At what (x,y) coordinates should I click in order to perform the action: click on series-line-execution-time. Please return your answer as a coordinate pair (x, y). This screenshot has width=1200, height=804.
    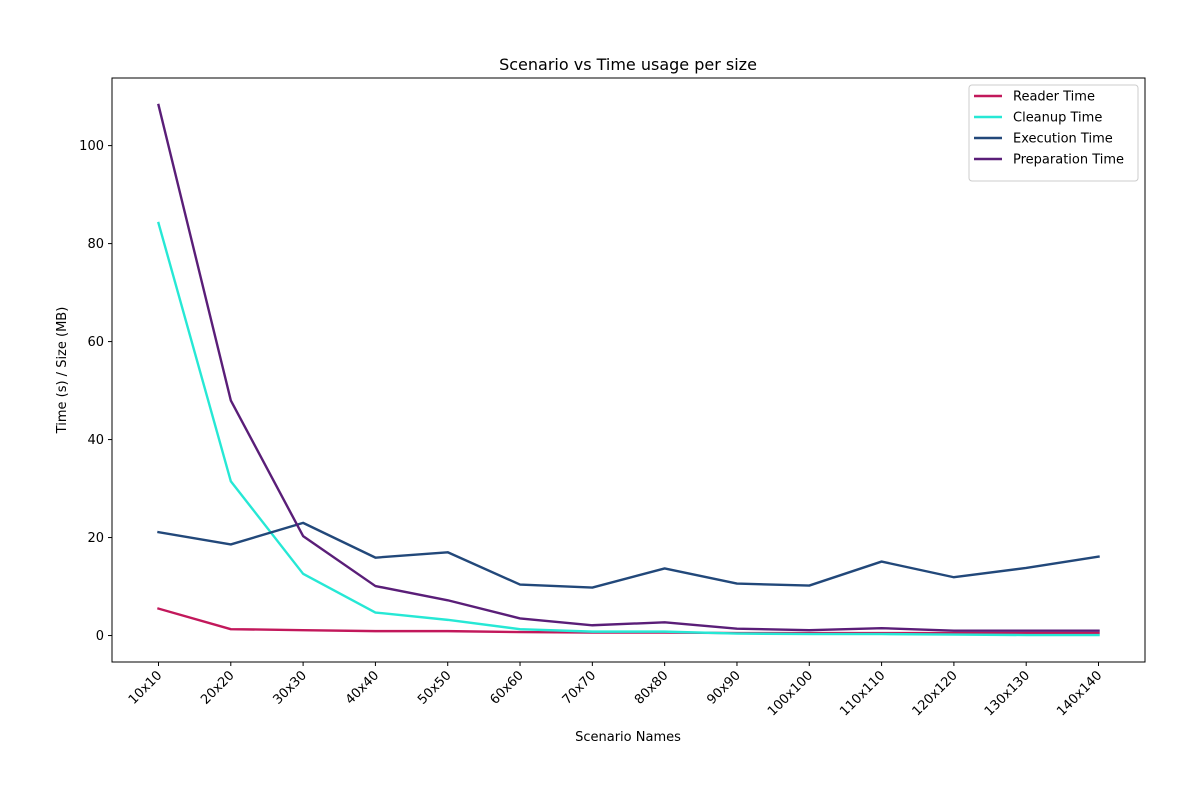
    Looking at the image, I should click on (628, 555).